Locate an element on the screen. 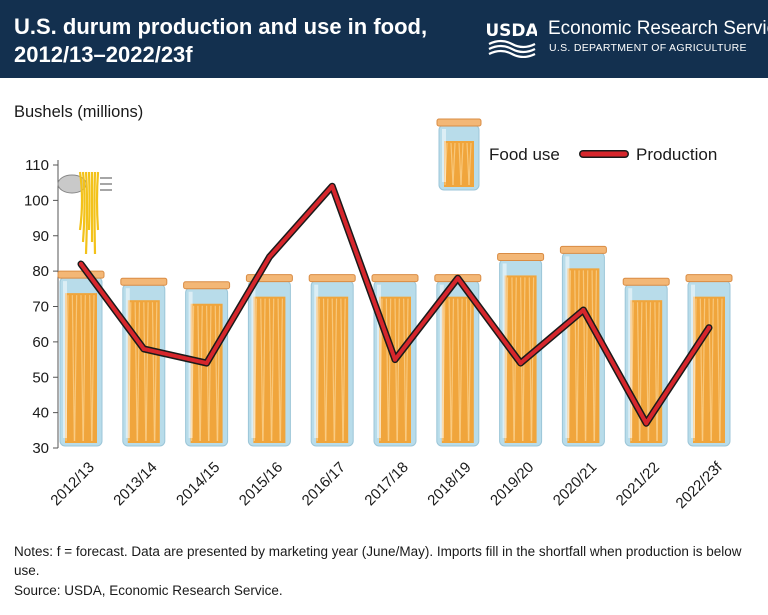 The height and width of the screenshot is (615, 768). agency-name: Economic Research Service is located at coordinates (658, 28).